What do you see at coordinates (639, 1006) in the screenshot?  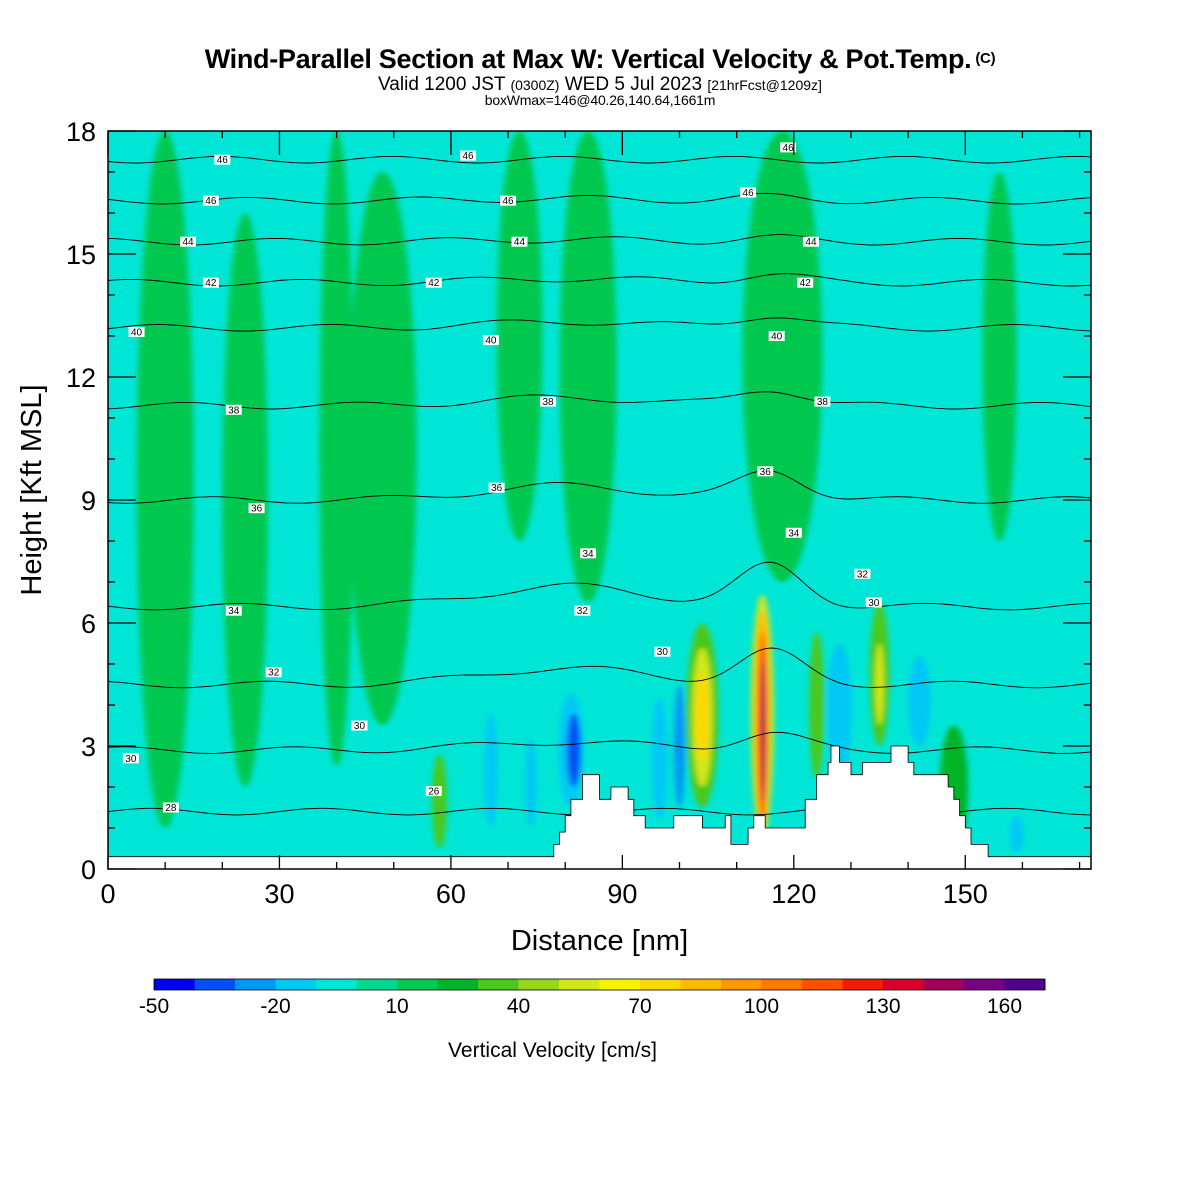 I see `colorbar-label: 70` at bounding box center [639, 1006].